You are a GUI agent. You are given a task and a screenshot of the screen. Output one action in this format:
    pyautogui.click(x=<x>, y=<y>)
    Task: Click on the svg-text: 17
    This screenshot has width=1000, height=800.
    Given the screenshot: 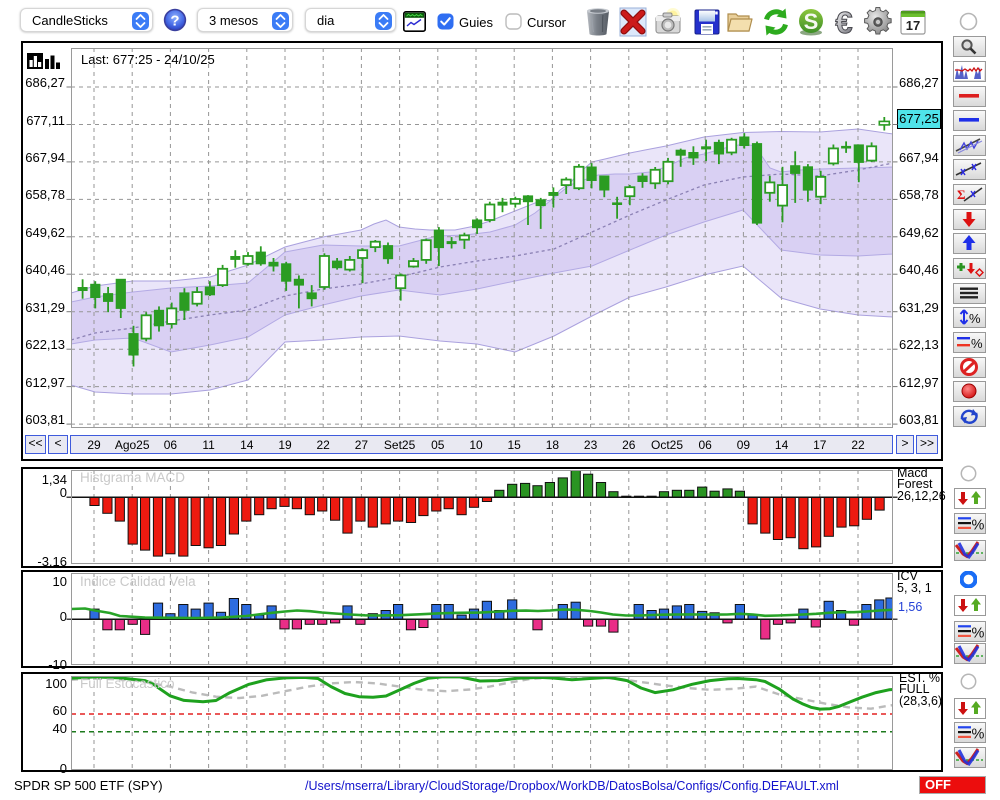 What is the action you would take?
    pyautogui.click(x=913, y=25)
    